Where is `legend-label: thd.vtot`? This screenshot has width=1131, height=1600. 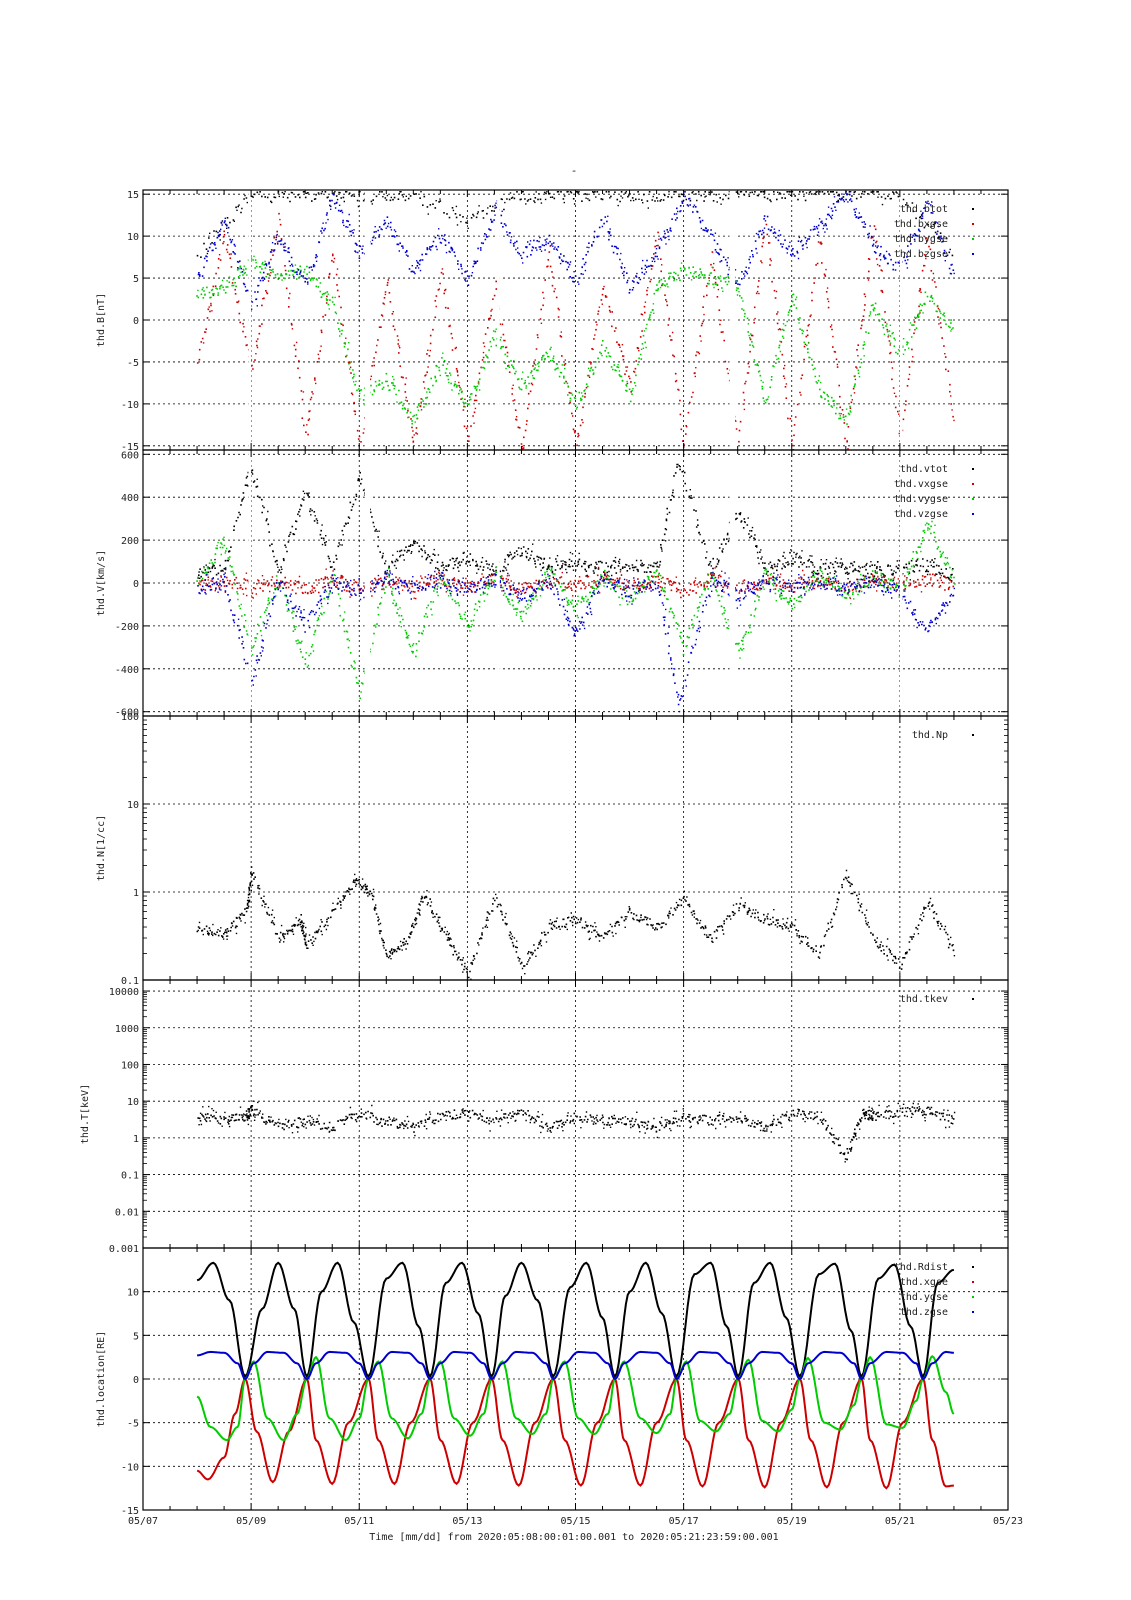
legend-label: thd.vtot is located at coordinates (924, 469).